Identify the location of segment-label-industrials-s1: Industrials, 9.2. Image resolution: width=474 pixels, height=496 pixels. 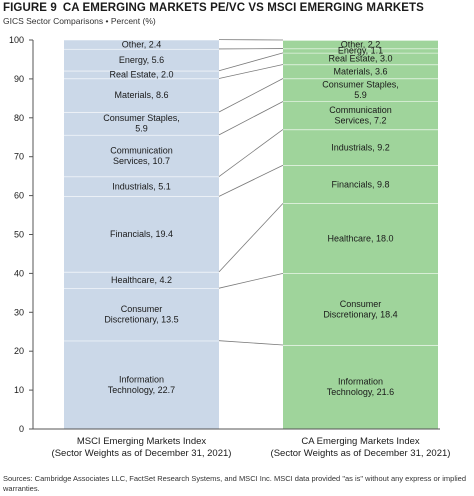
(360, 147).